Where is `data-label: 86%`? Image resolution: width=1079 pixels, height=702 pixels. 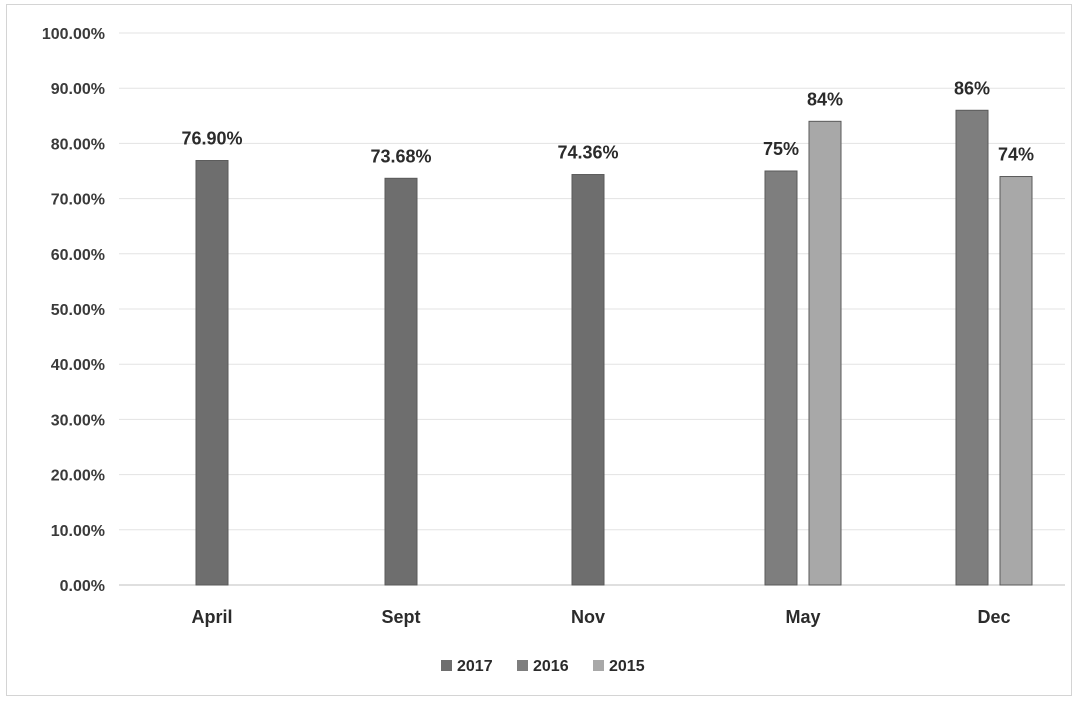
data-label: 86% is located at coordinates (972, 88).